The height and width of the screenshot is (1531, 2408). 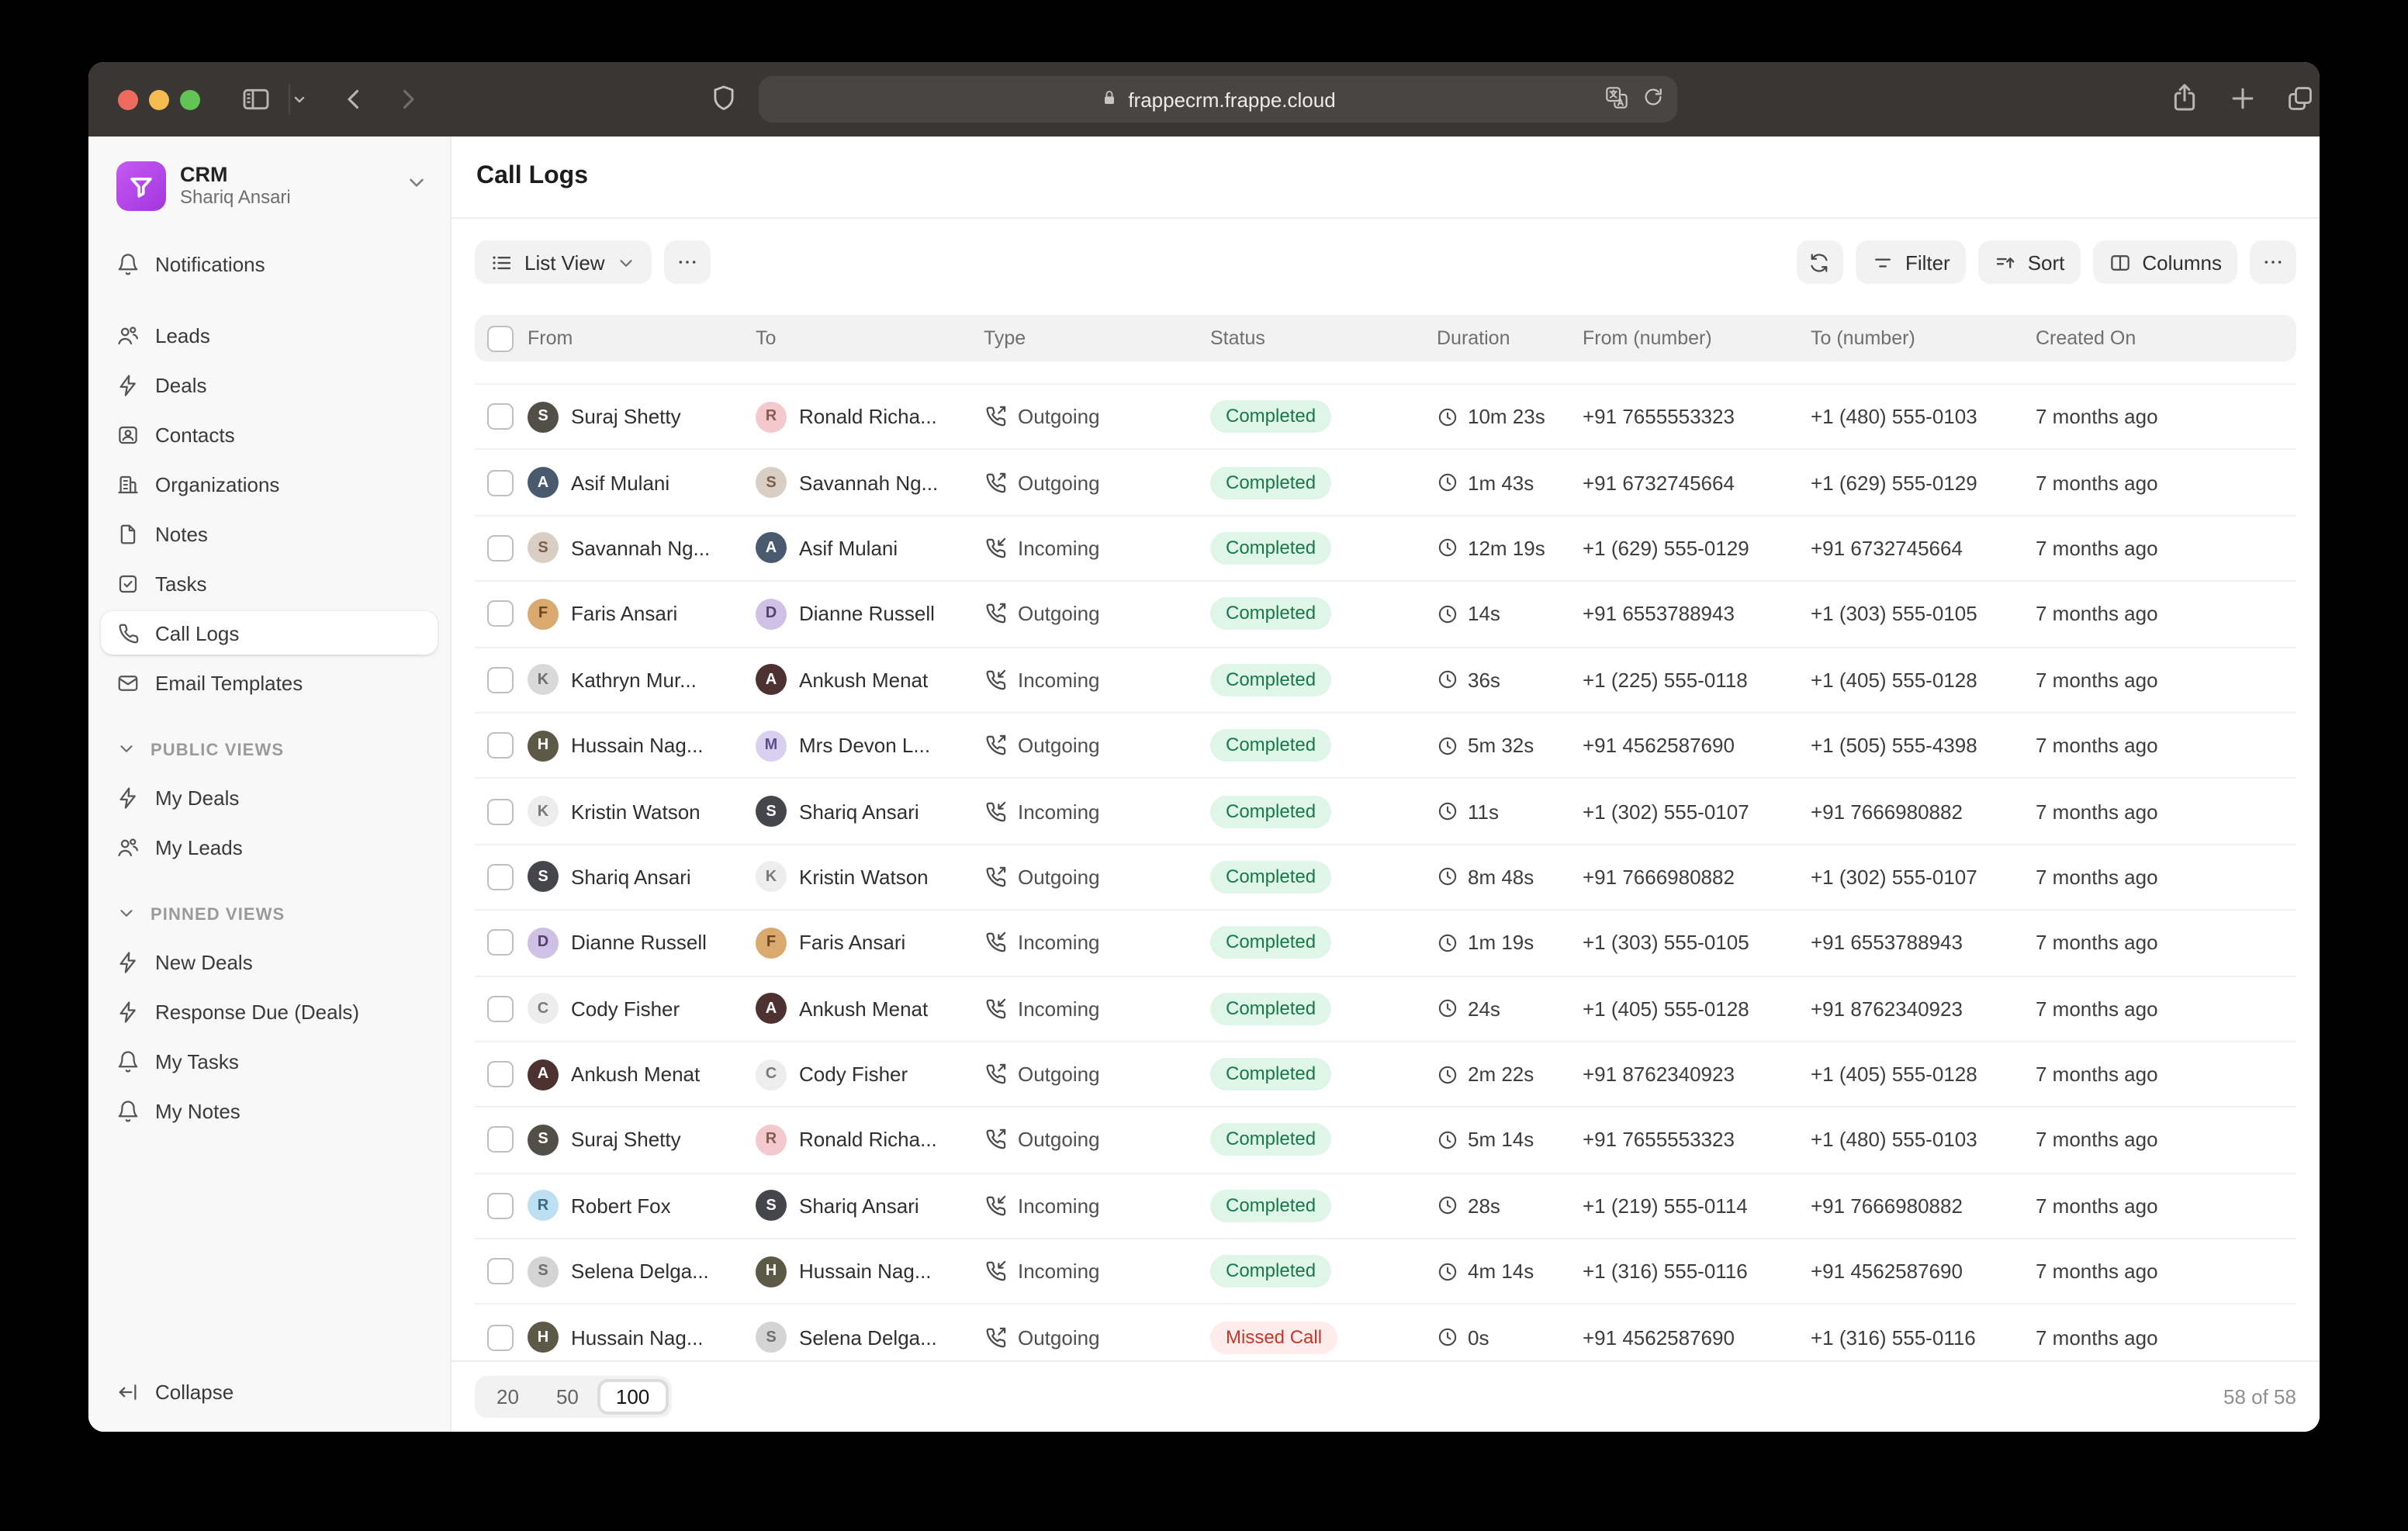 I want to click on address-bar: frappecrm.frappe.cloud, so click(x=1218, y=99).